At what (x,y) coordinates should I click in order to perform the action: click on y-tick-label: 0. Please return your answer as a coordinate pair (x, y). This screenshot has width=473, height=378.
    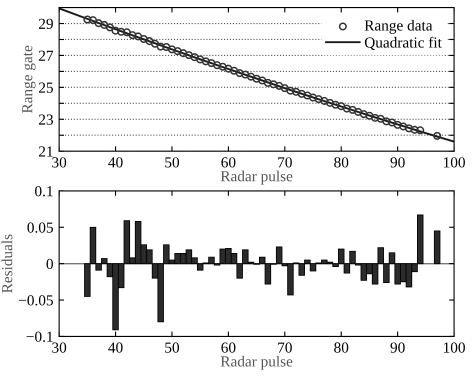
    Looking at the image, I should click on (49, 264).